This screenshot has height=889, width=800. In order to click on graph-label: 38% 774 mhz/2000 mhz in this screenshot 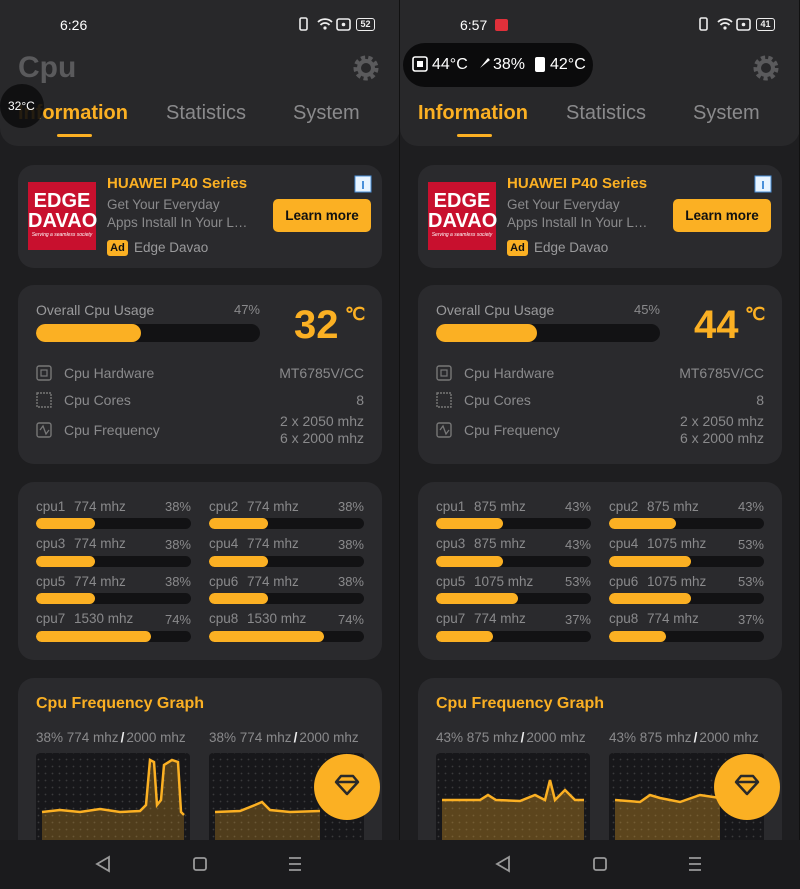, I will do `click(284, 738)`.